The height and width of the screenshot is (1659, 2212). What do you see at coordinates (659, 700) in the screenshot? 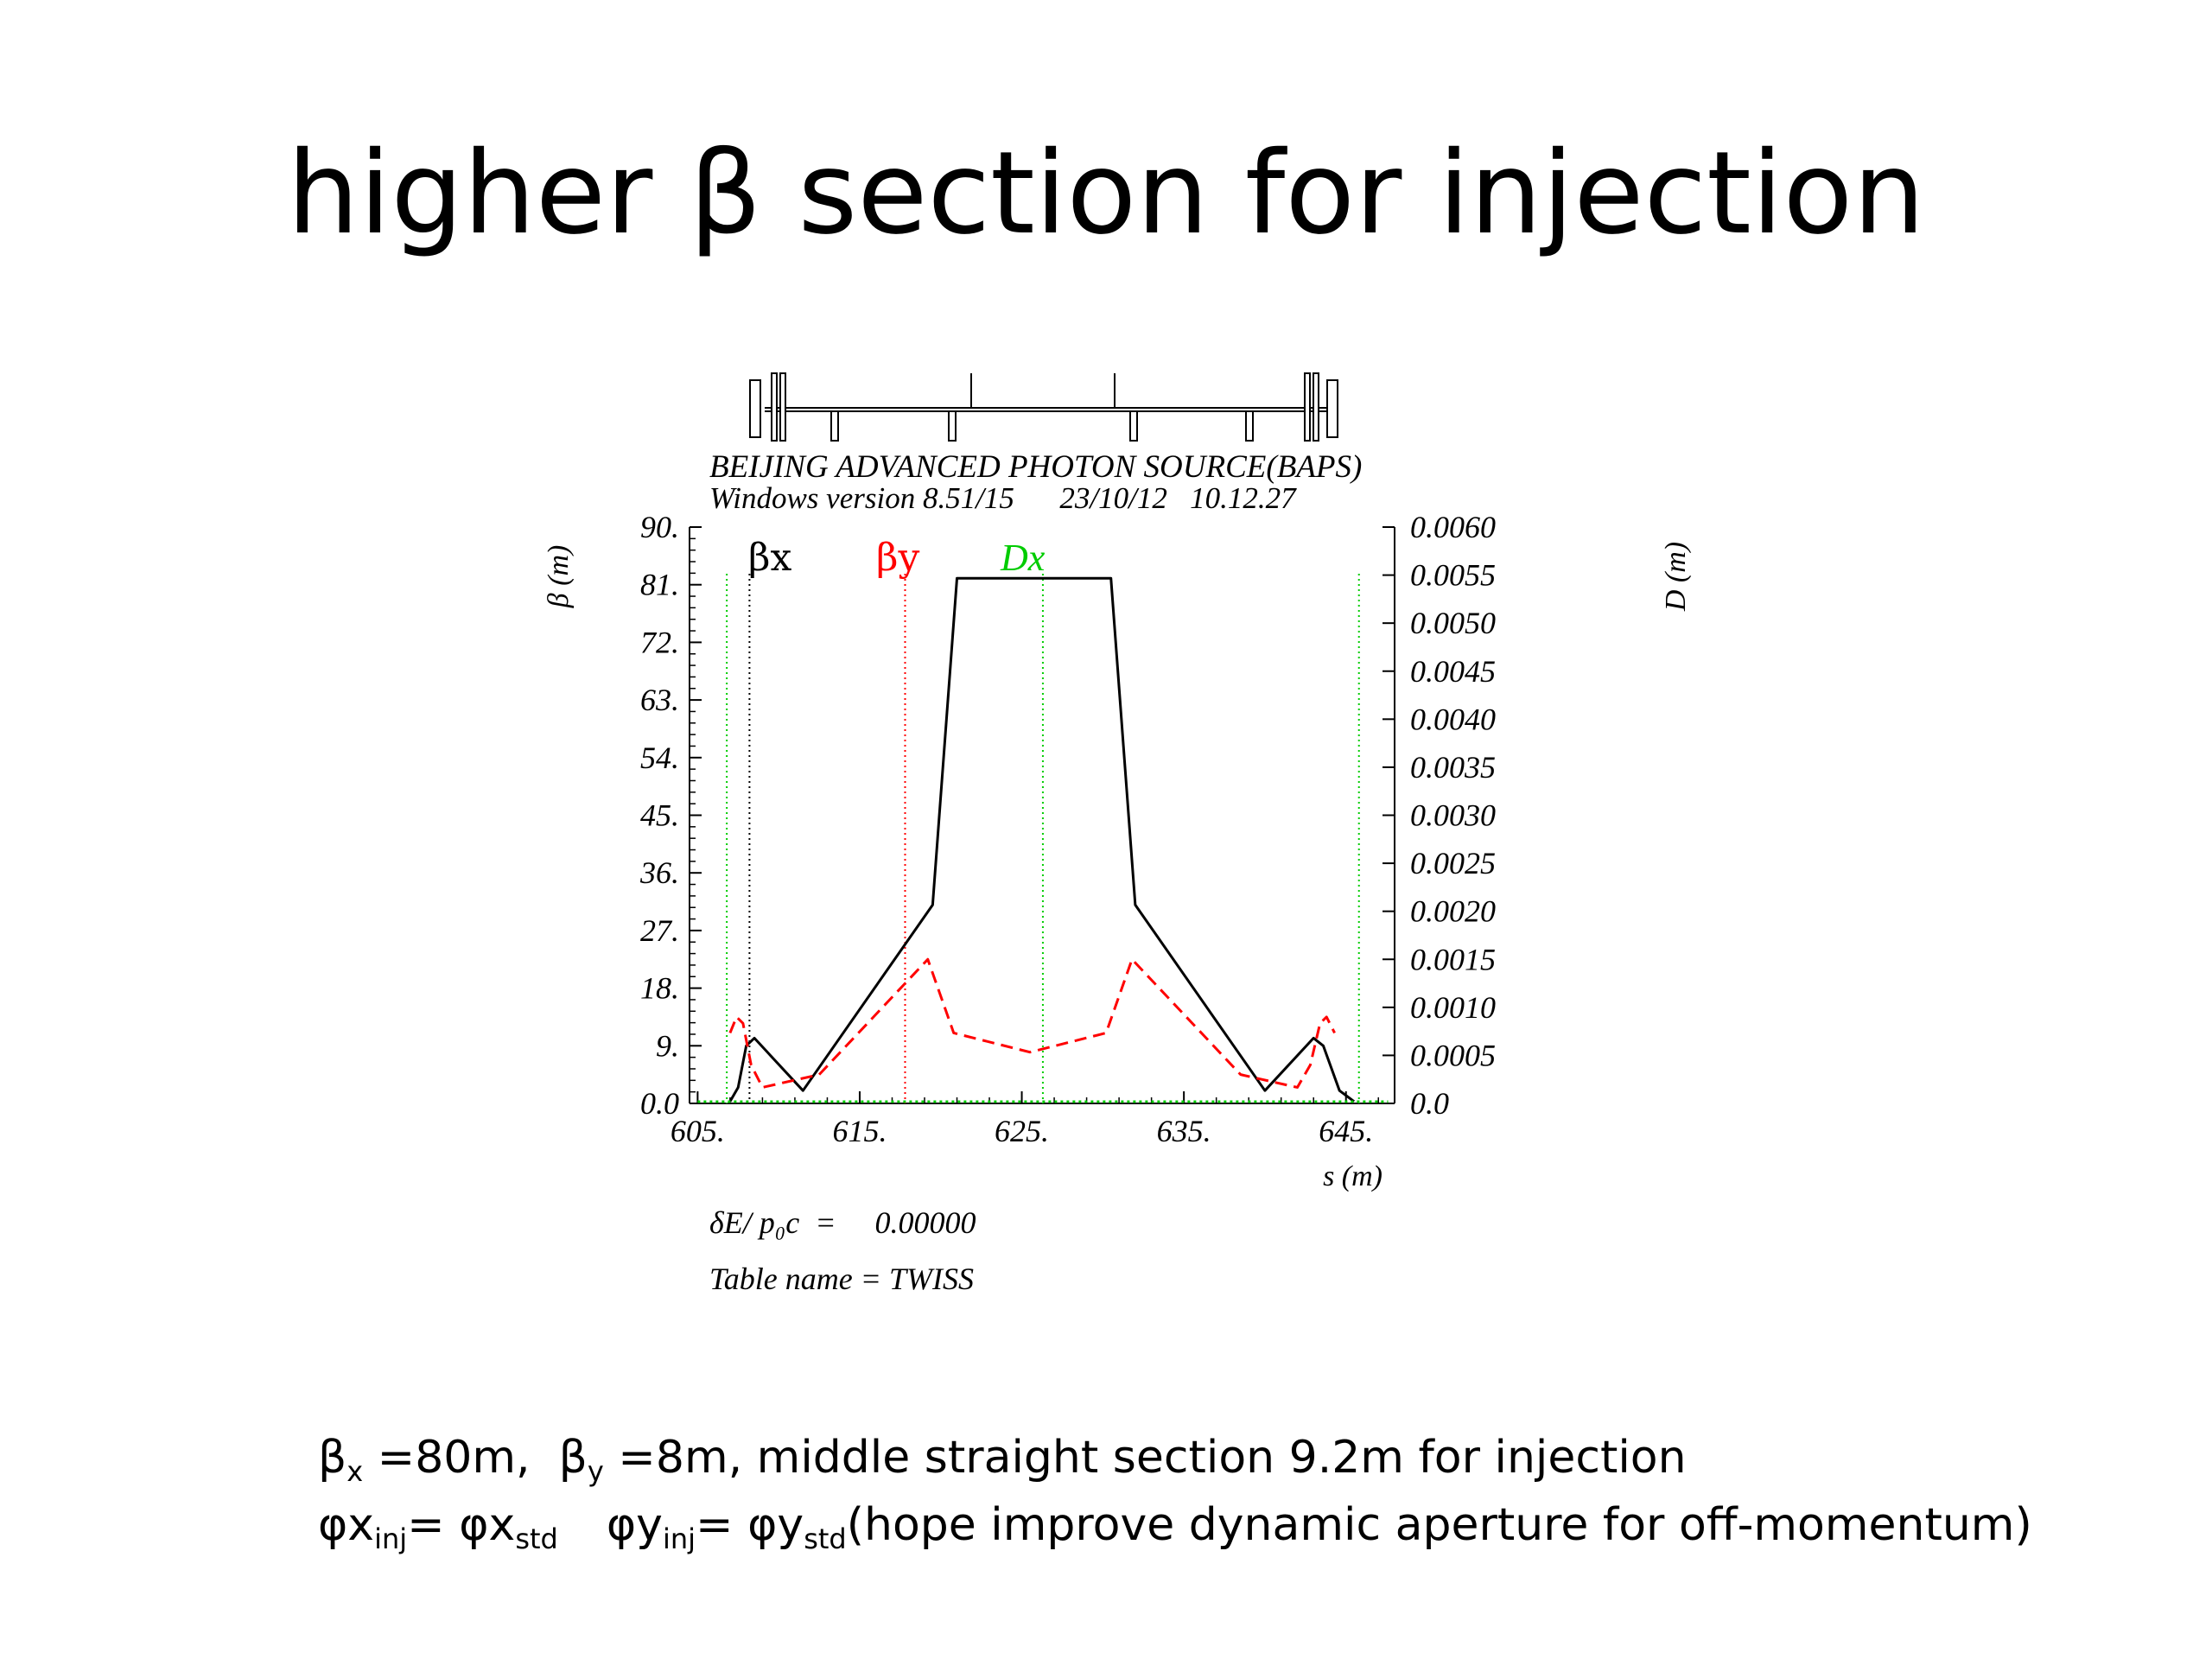
I see `y-left-tick-label: 63.` at bounding box center [659, 700].